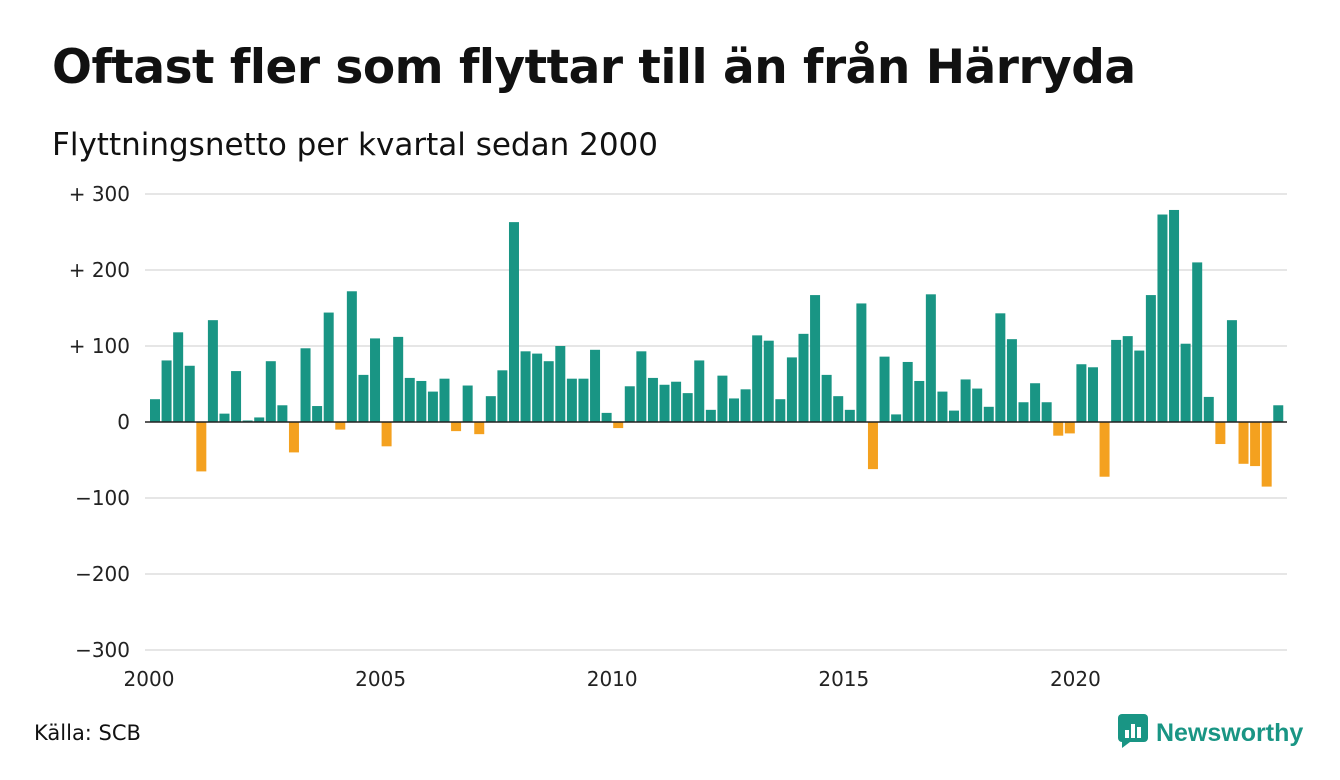 Image resolution: width=1340 pixels, height=780 pixels. What do you see at coordinates (102, 498) in the screenshot?
I see `y-tick-label: −100` at bounding box center [102, 498].